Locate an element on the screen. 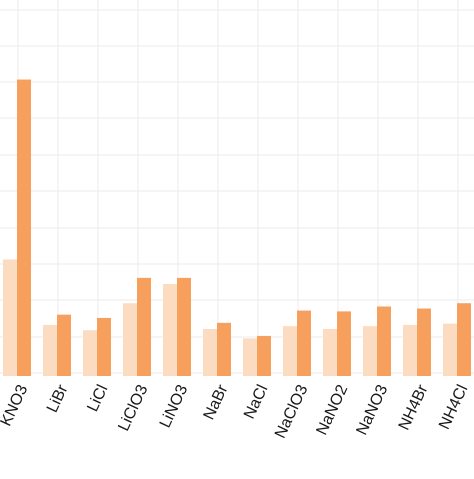 The height and width of the screenshot is (479, 474). bar-nano3-s2 is located at coordinates (384, 341).